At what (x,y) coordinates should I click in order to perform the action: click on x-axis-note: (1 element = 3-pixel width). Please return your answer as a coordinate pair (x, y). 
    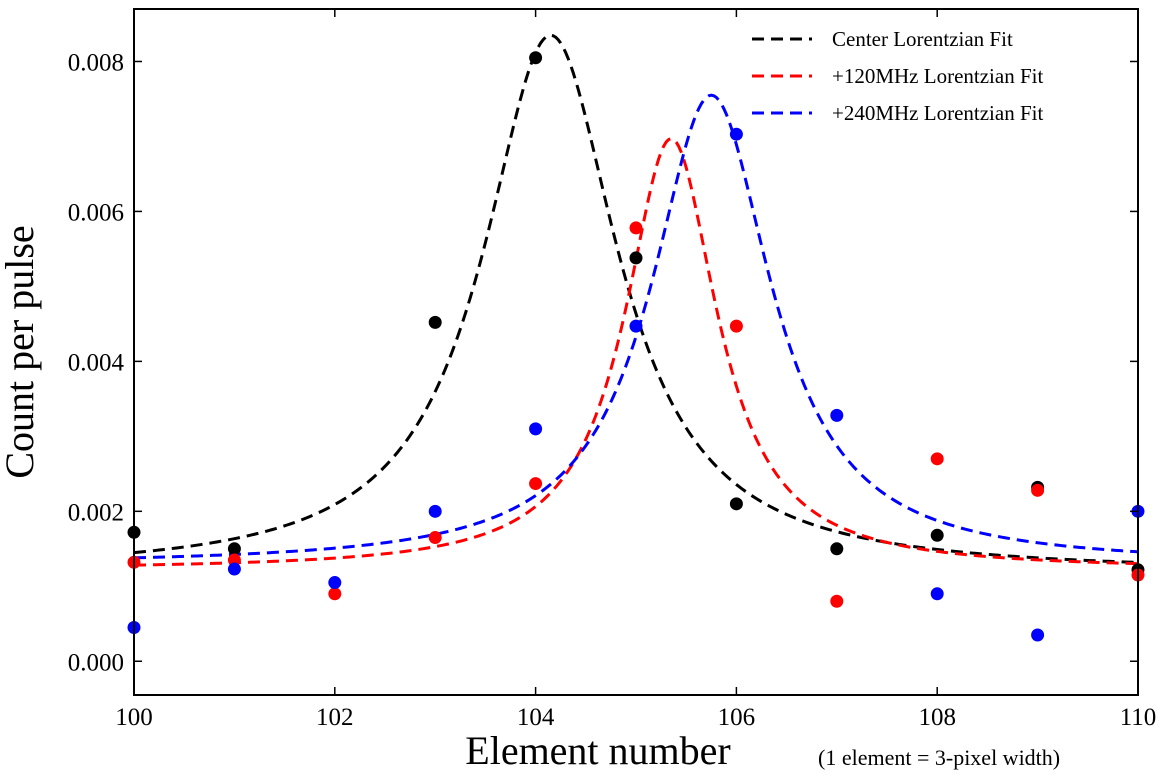
    Looking at the image, I should click on (939, 757).